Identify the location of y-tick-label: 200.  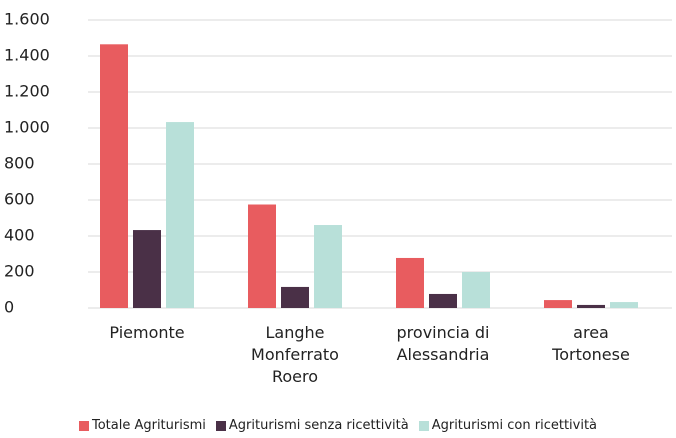
(19, 271).